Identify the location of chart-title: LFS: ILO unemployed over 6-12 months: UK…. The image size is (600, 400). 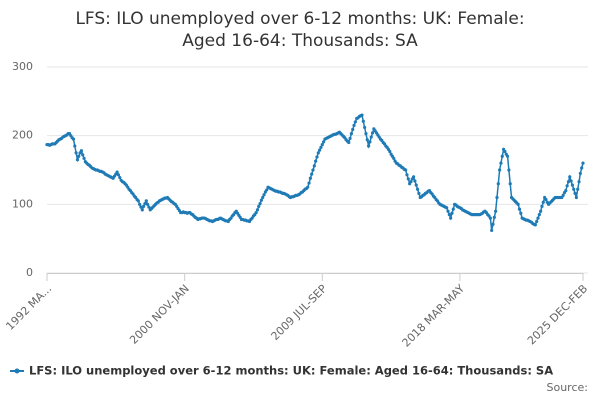
(300, 30).